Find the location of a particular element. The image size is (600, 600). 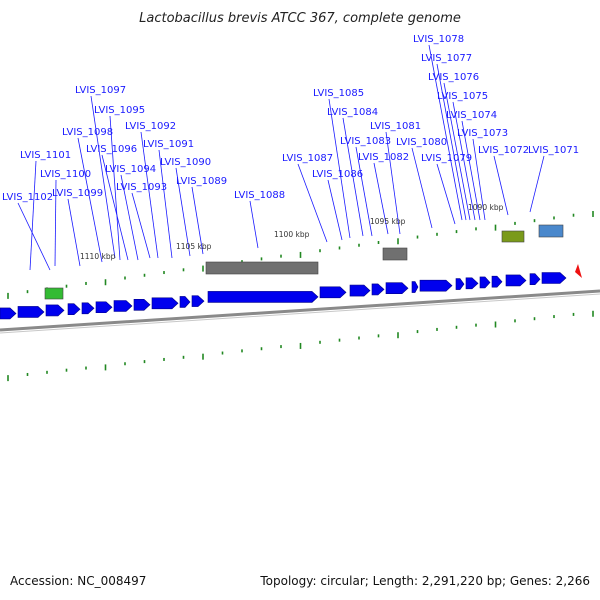

blue-feature-block is located at coordinates (551, 231).